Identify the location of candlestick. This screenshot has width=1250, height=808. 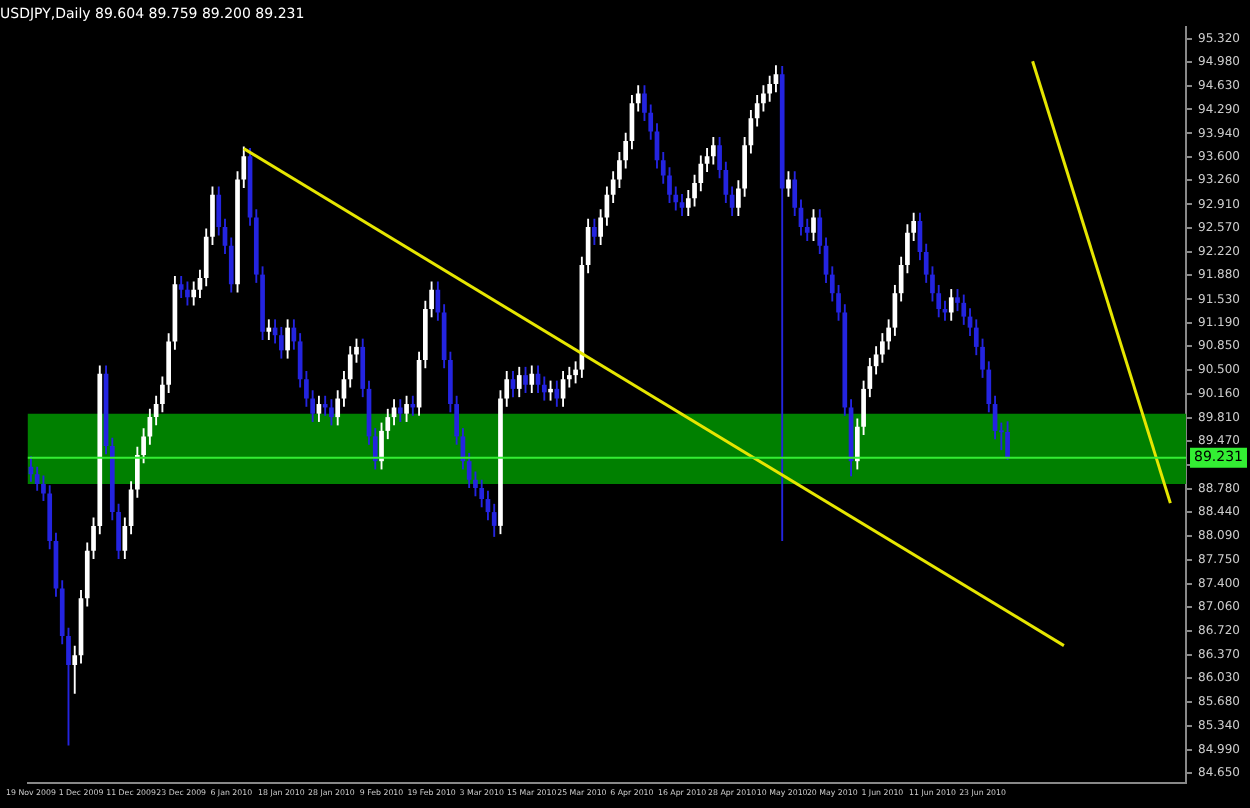
(413, 405).